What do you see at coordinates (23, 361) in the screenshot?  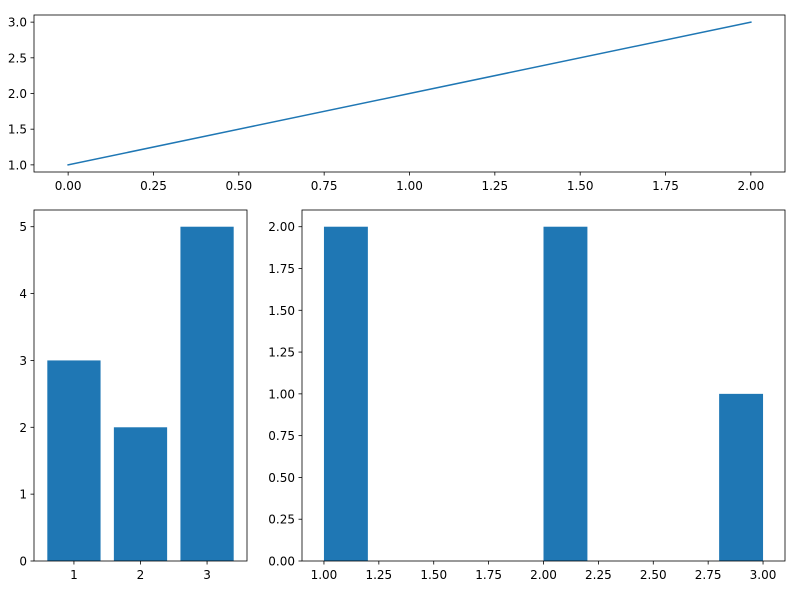 I see `y-tick-label: 3` at bounding box center [23, 361].